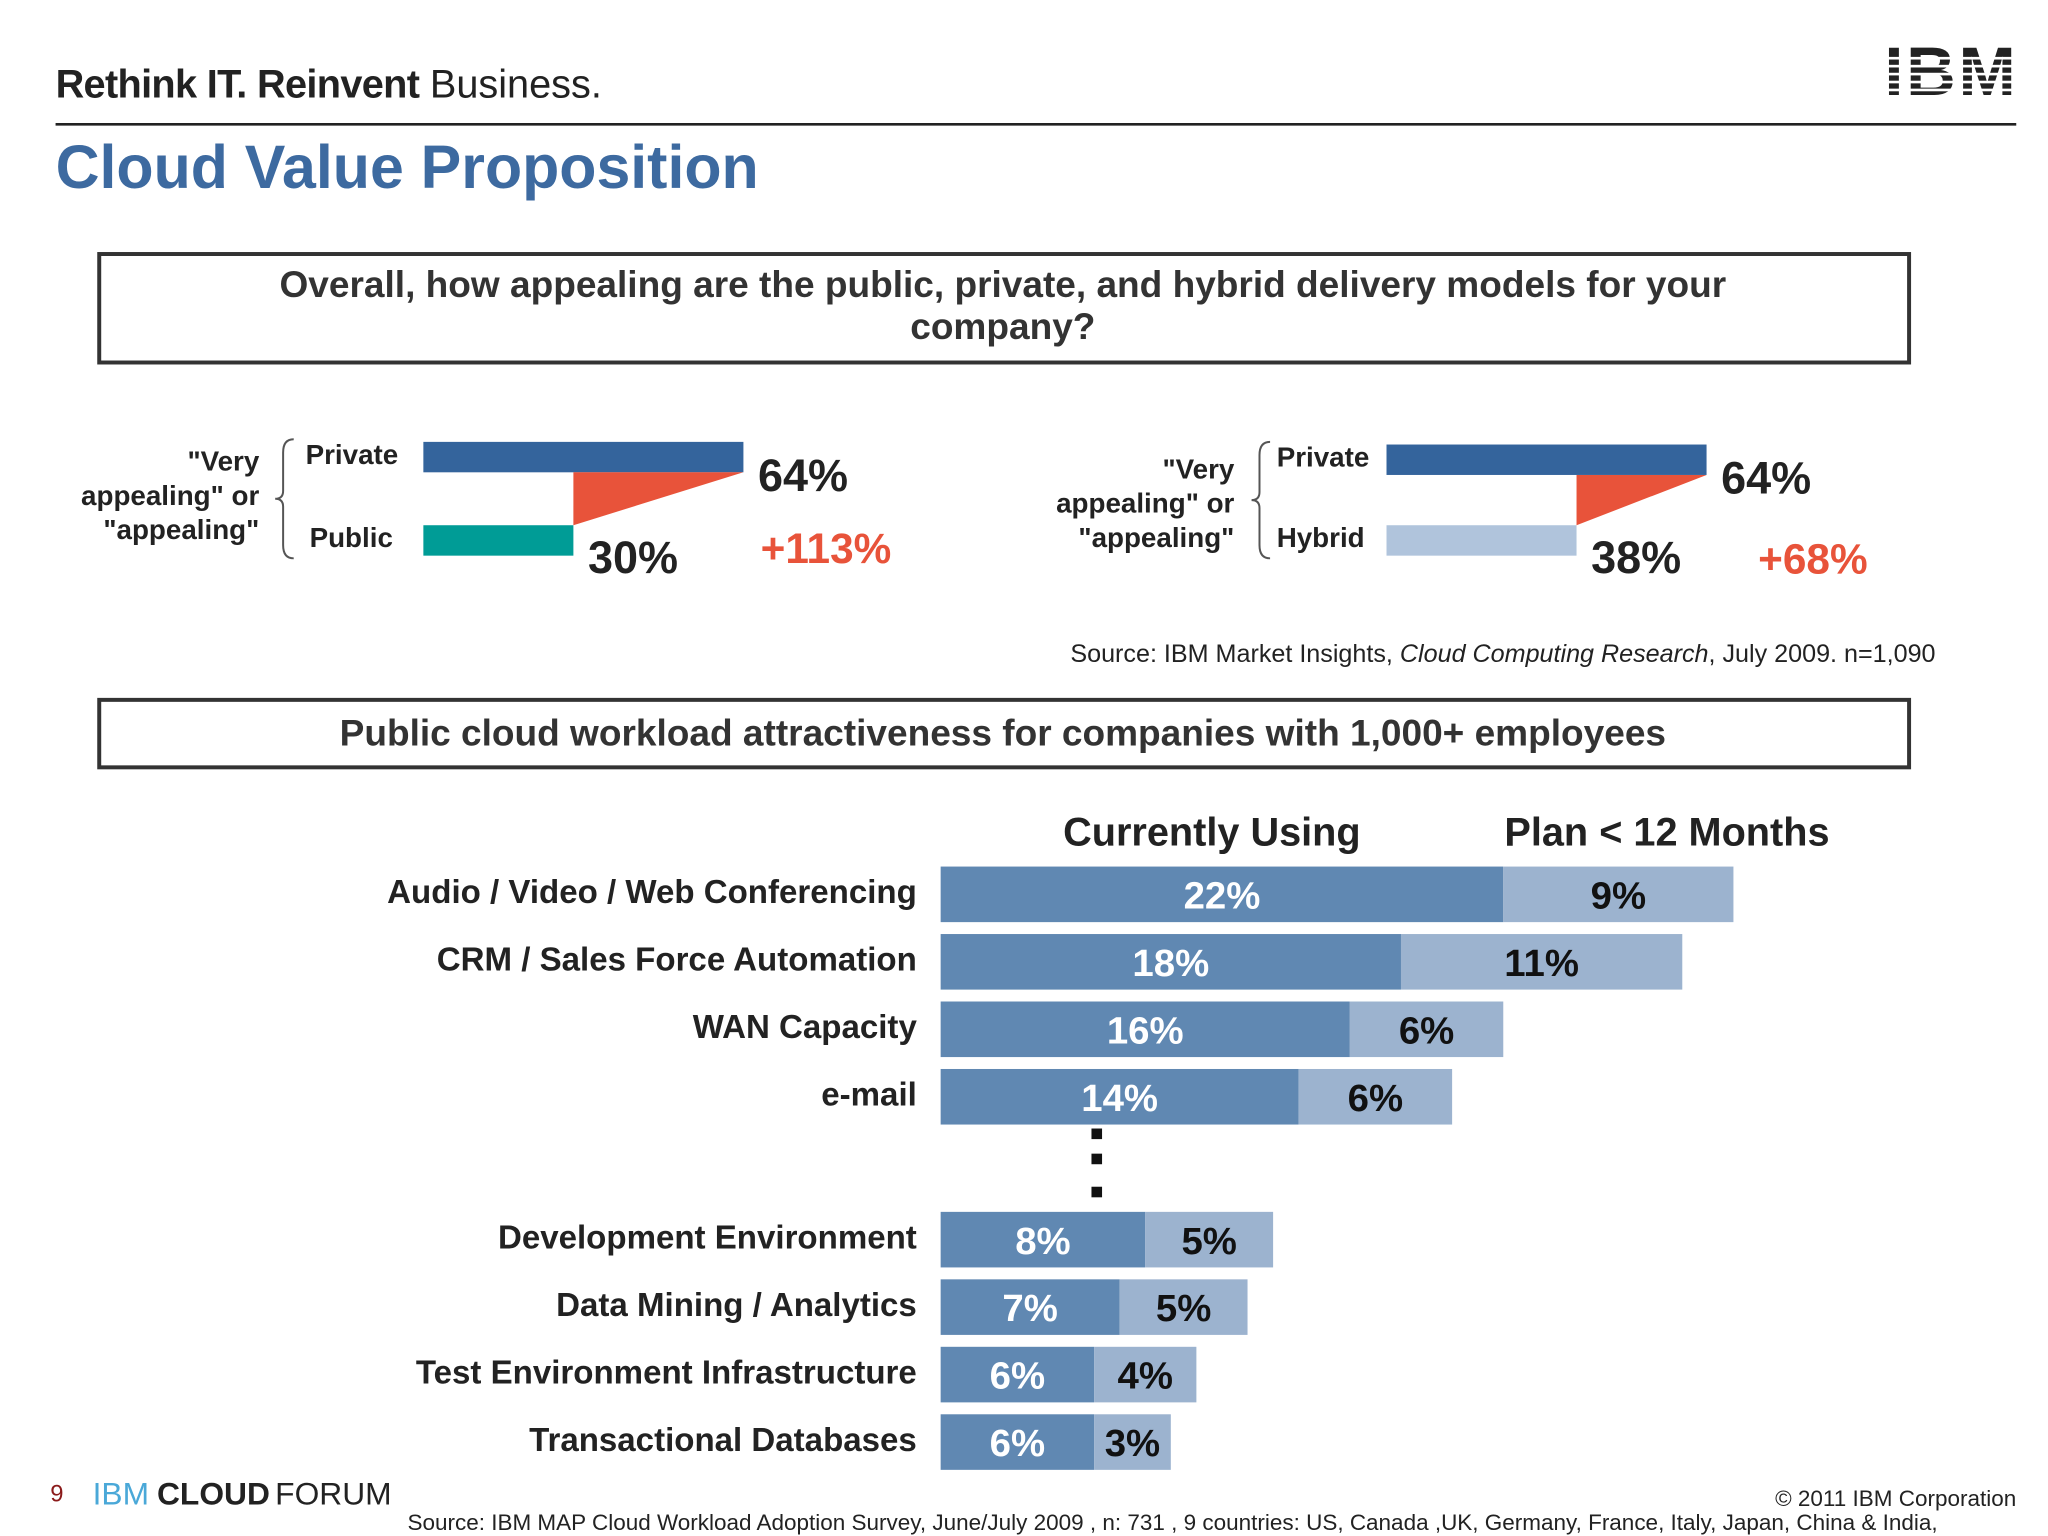  Describe the element at coordinates (56, 1493) in the screenshot. I see `page-number: 9` at that location.